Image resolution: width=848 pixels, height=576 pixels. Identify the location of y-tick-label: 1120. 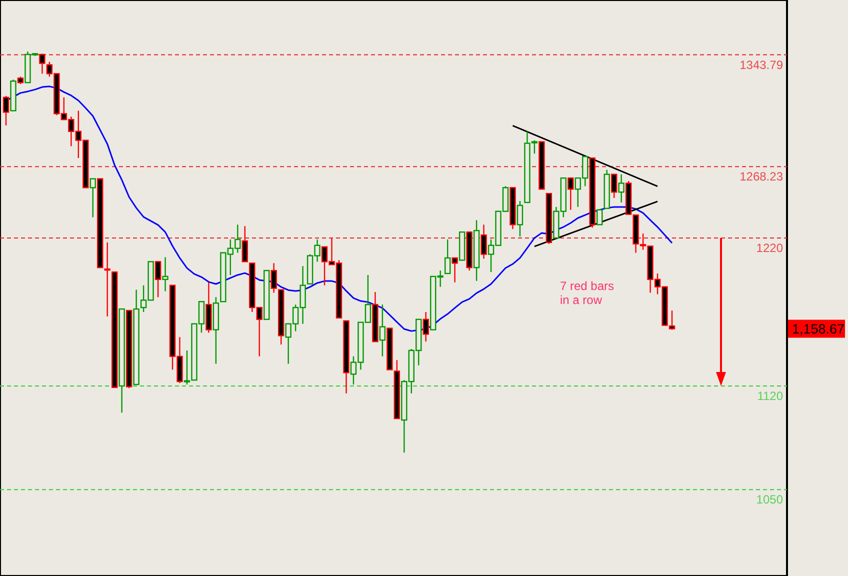
(770, 395).